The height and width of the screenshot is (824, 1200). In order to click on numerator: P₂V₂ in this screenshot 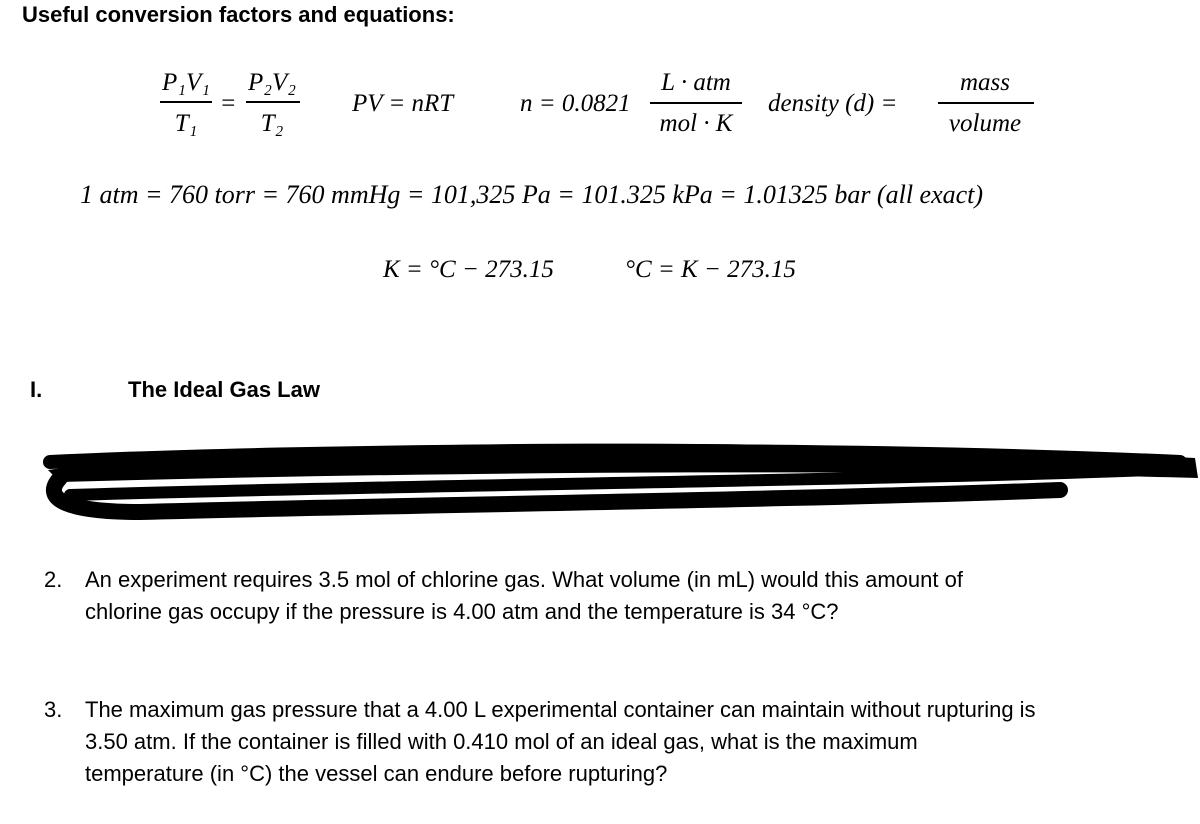, I will do `click(272, 82)`.